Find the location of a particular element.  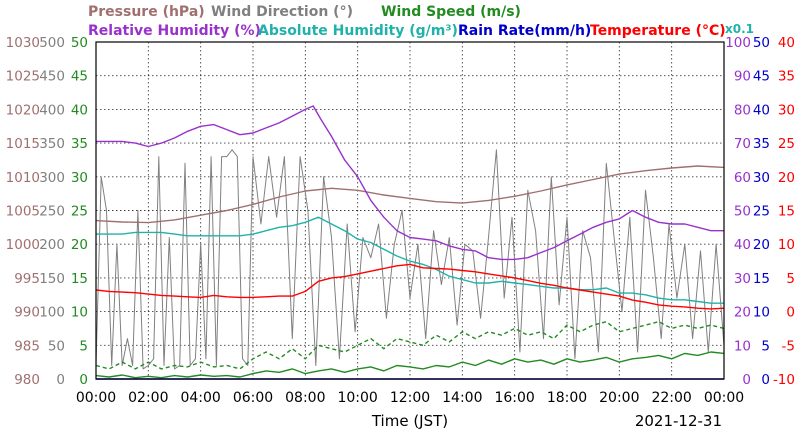

ytick-label-wind-direction: 500 is located at coordinates (52, 43).